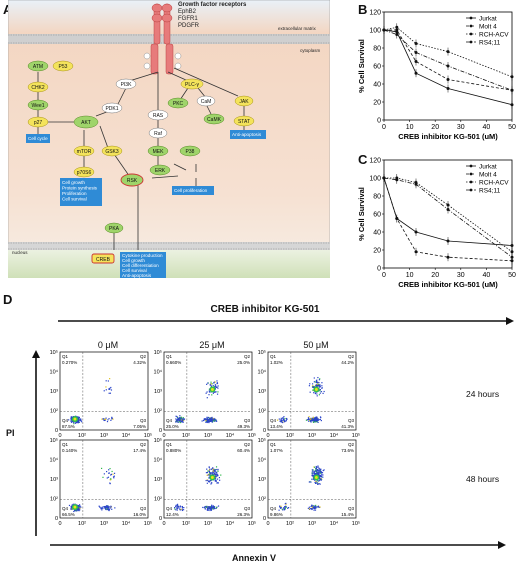 The image size is (520, 569). Describe the element at coordinates (38, 67) in the screenshot. I see `node-atm: ATM` at that location.